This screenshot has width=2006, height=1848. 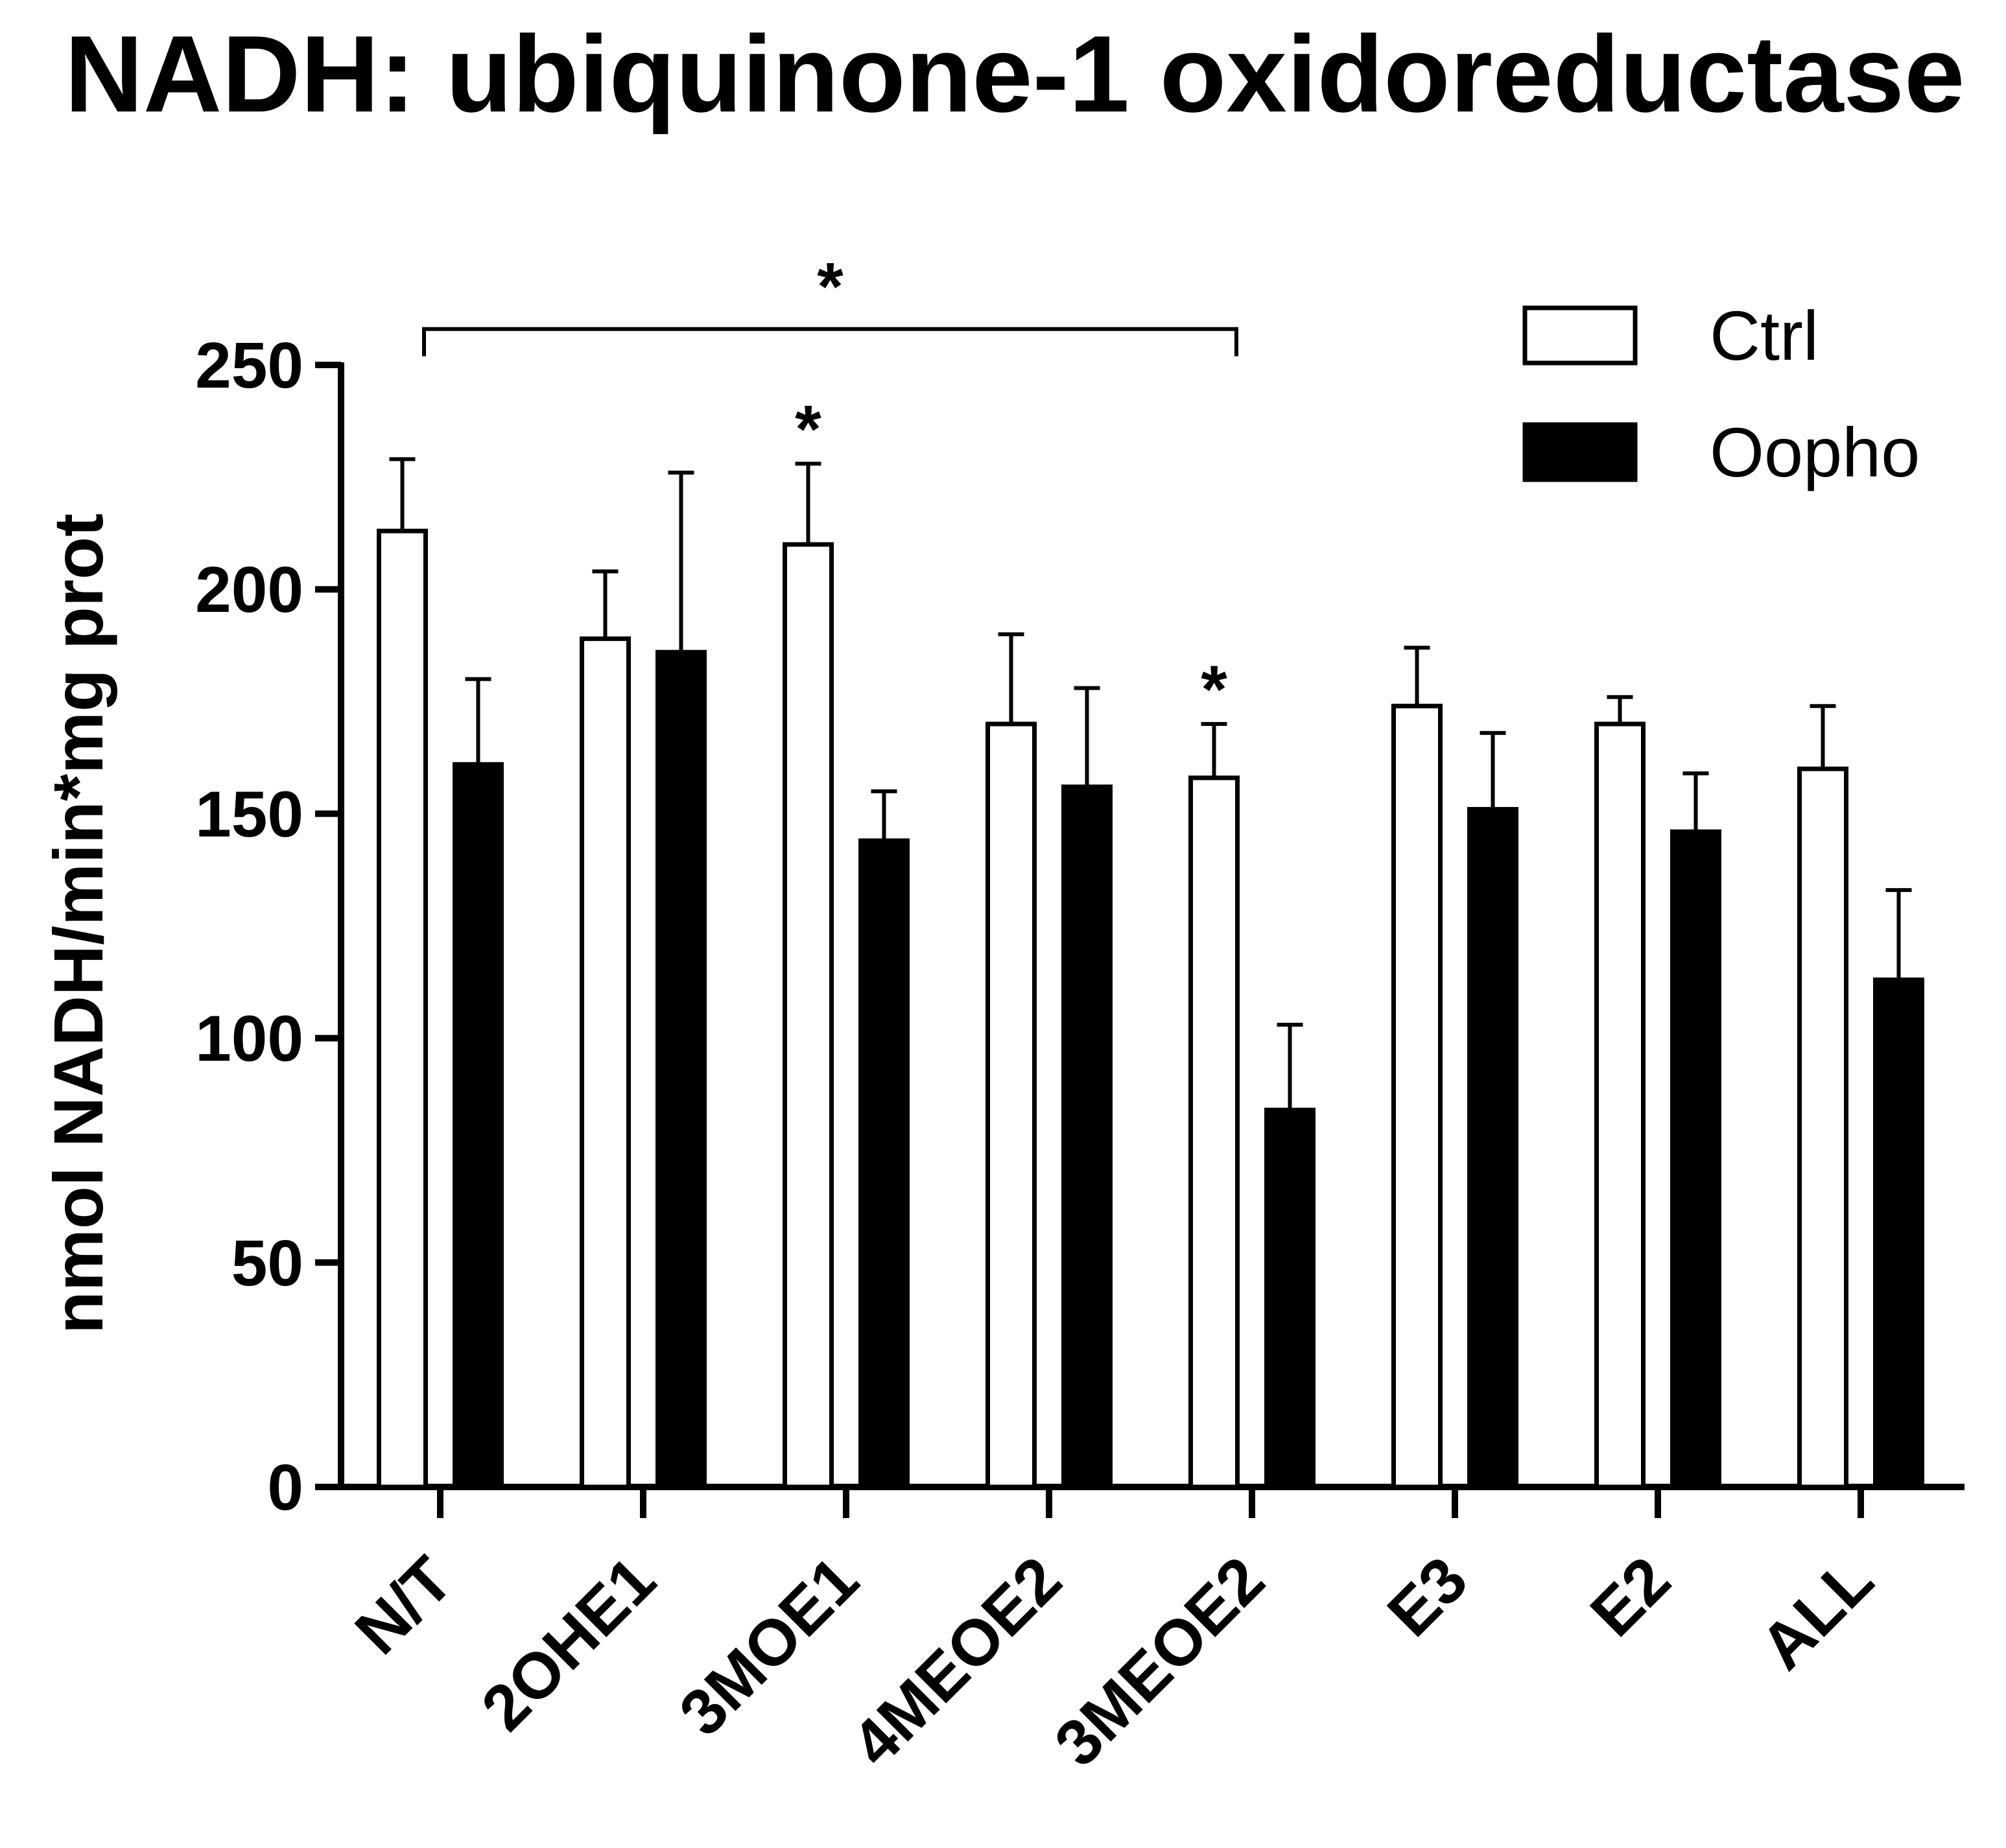 What do you see at coordinates (285, 1487) in the screenshot?
I see `y-tick-label: 0` at bounding box center [285, 1487].